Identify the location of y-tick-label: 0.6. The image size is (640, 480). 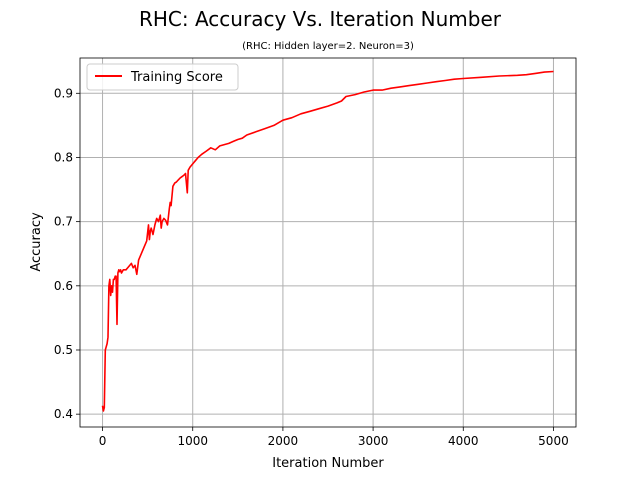
(63, 286).